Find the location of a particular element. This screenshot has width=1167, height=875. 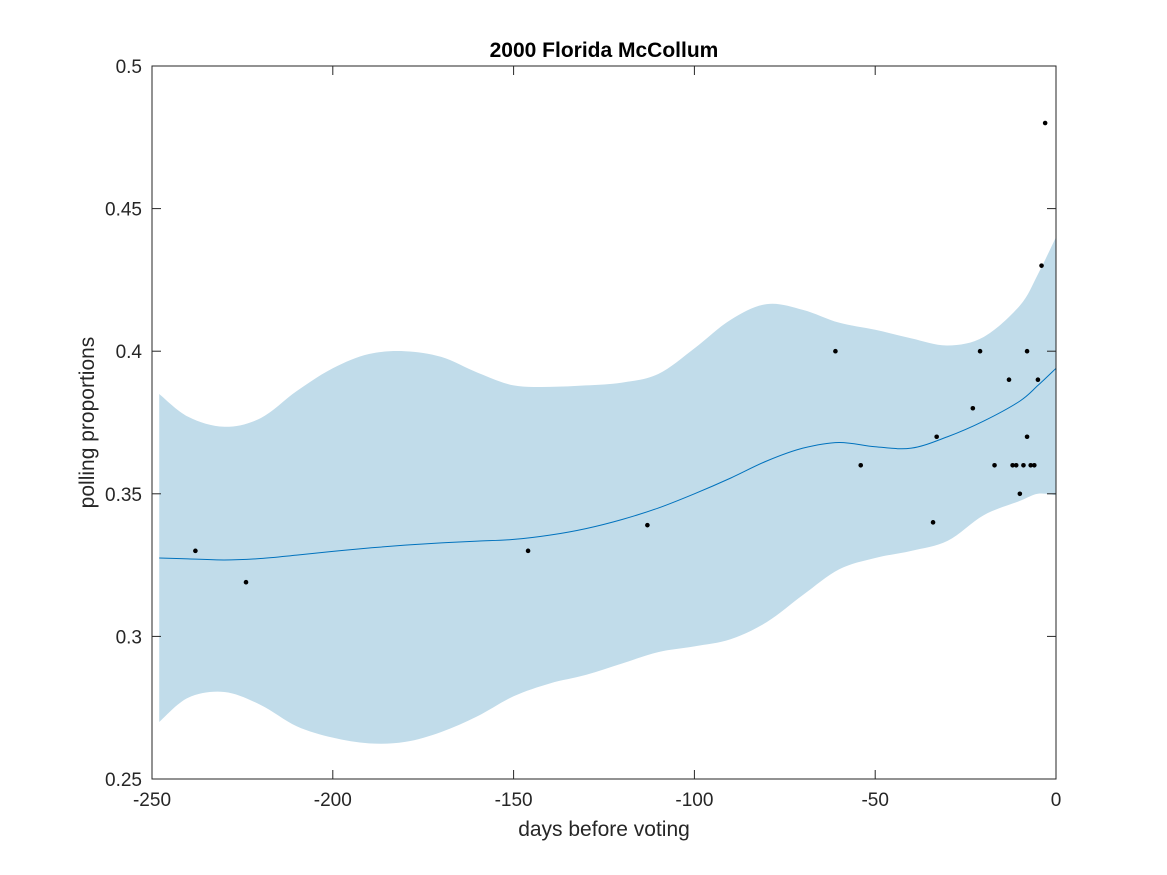

y-tick-label: 0.3 is located at coordinates (129, 637).